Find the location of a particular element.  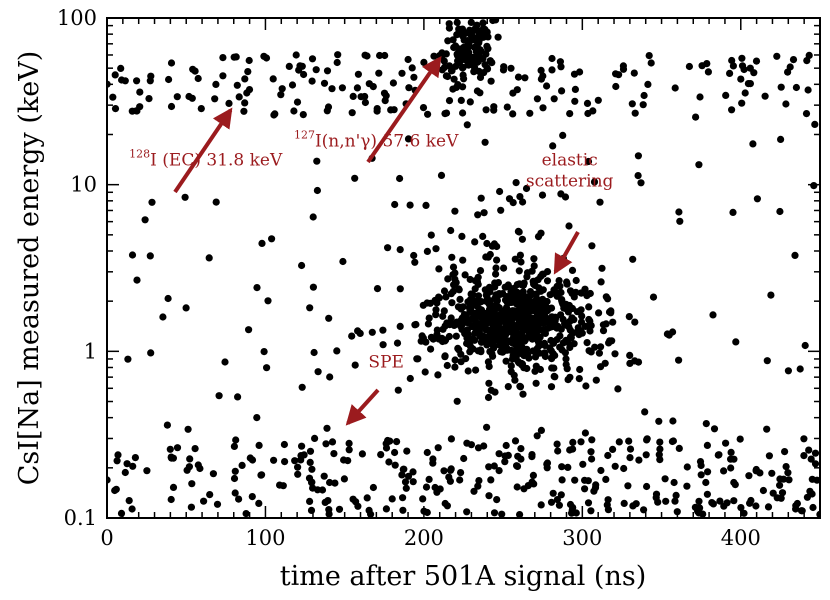

annotation-arrow is located at coordinates (566, 253).